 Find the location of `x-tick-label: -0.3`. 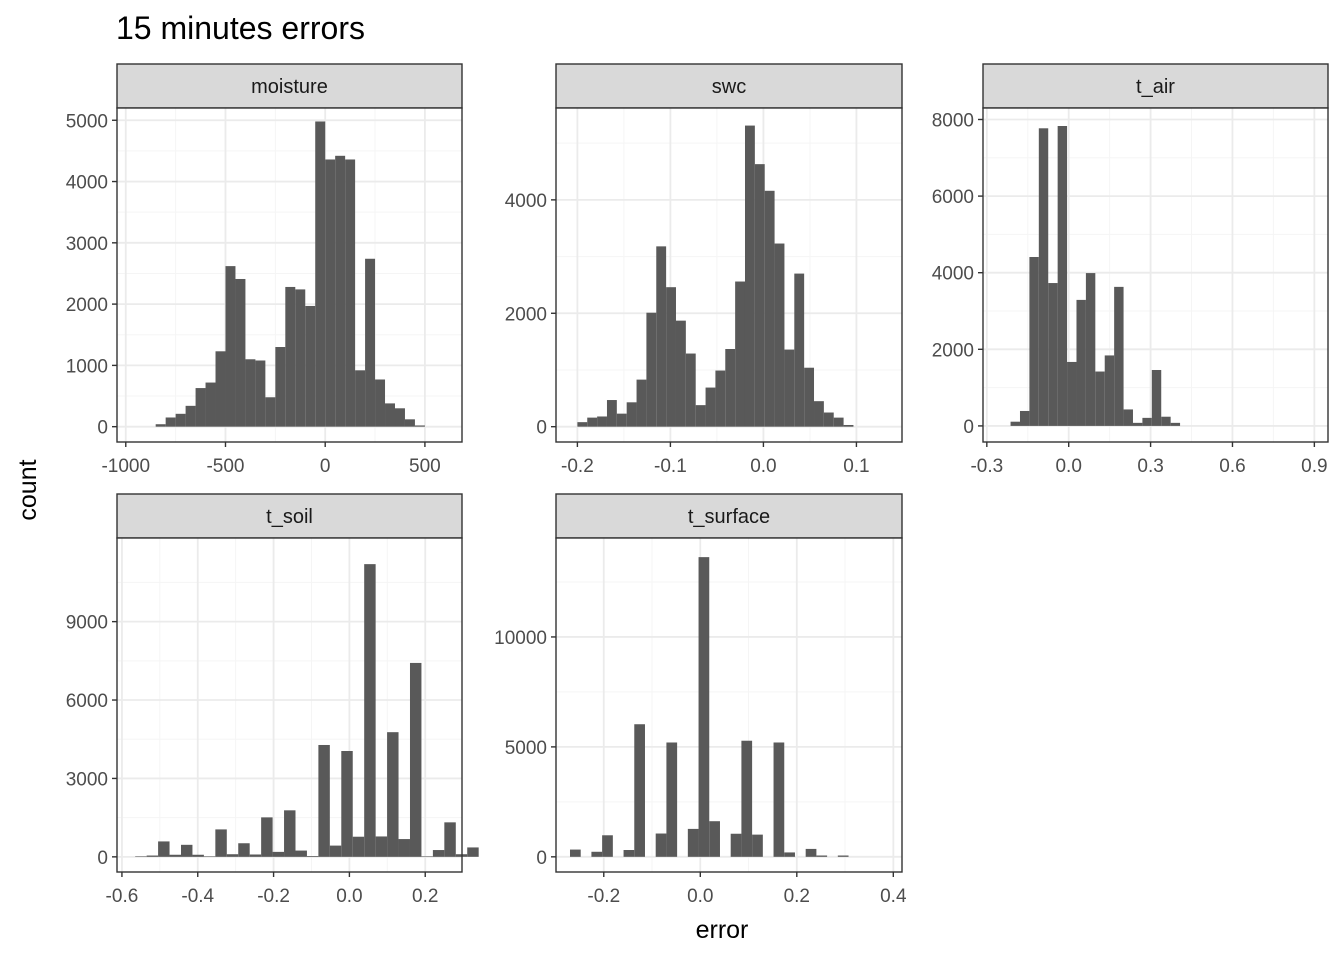

x-tick-label: -0.3 is located at coordinates (986, 466).